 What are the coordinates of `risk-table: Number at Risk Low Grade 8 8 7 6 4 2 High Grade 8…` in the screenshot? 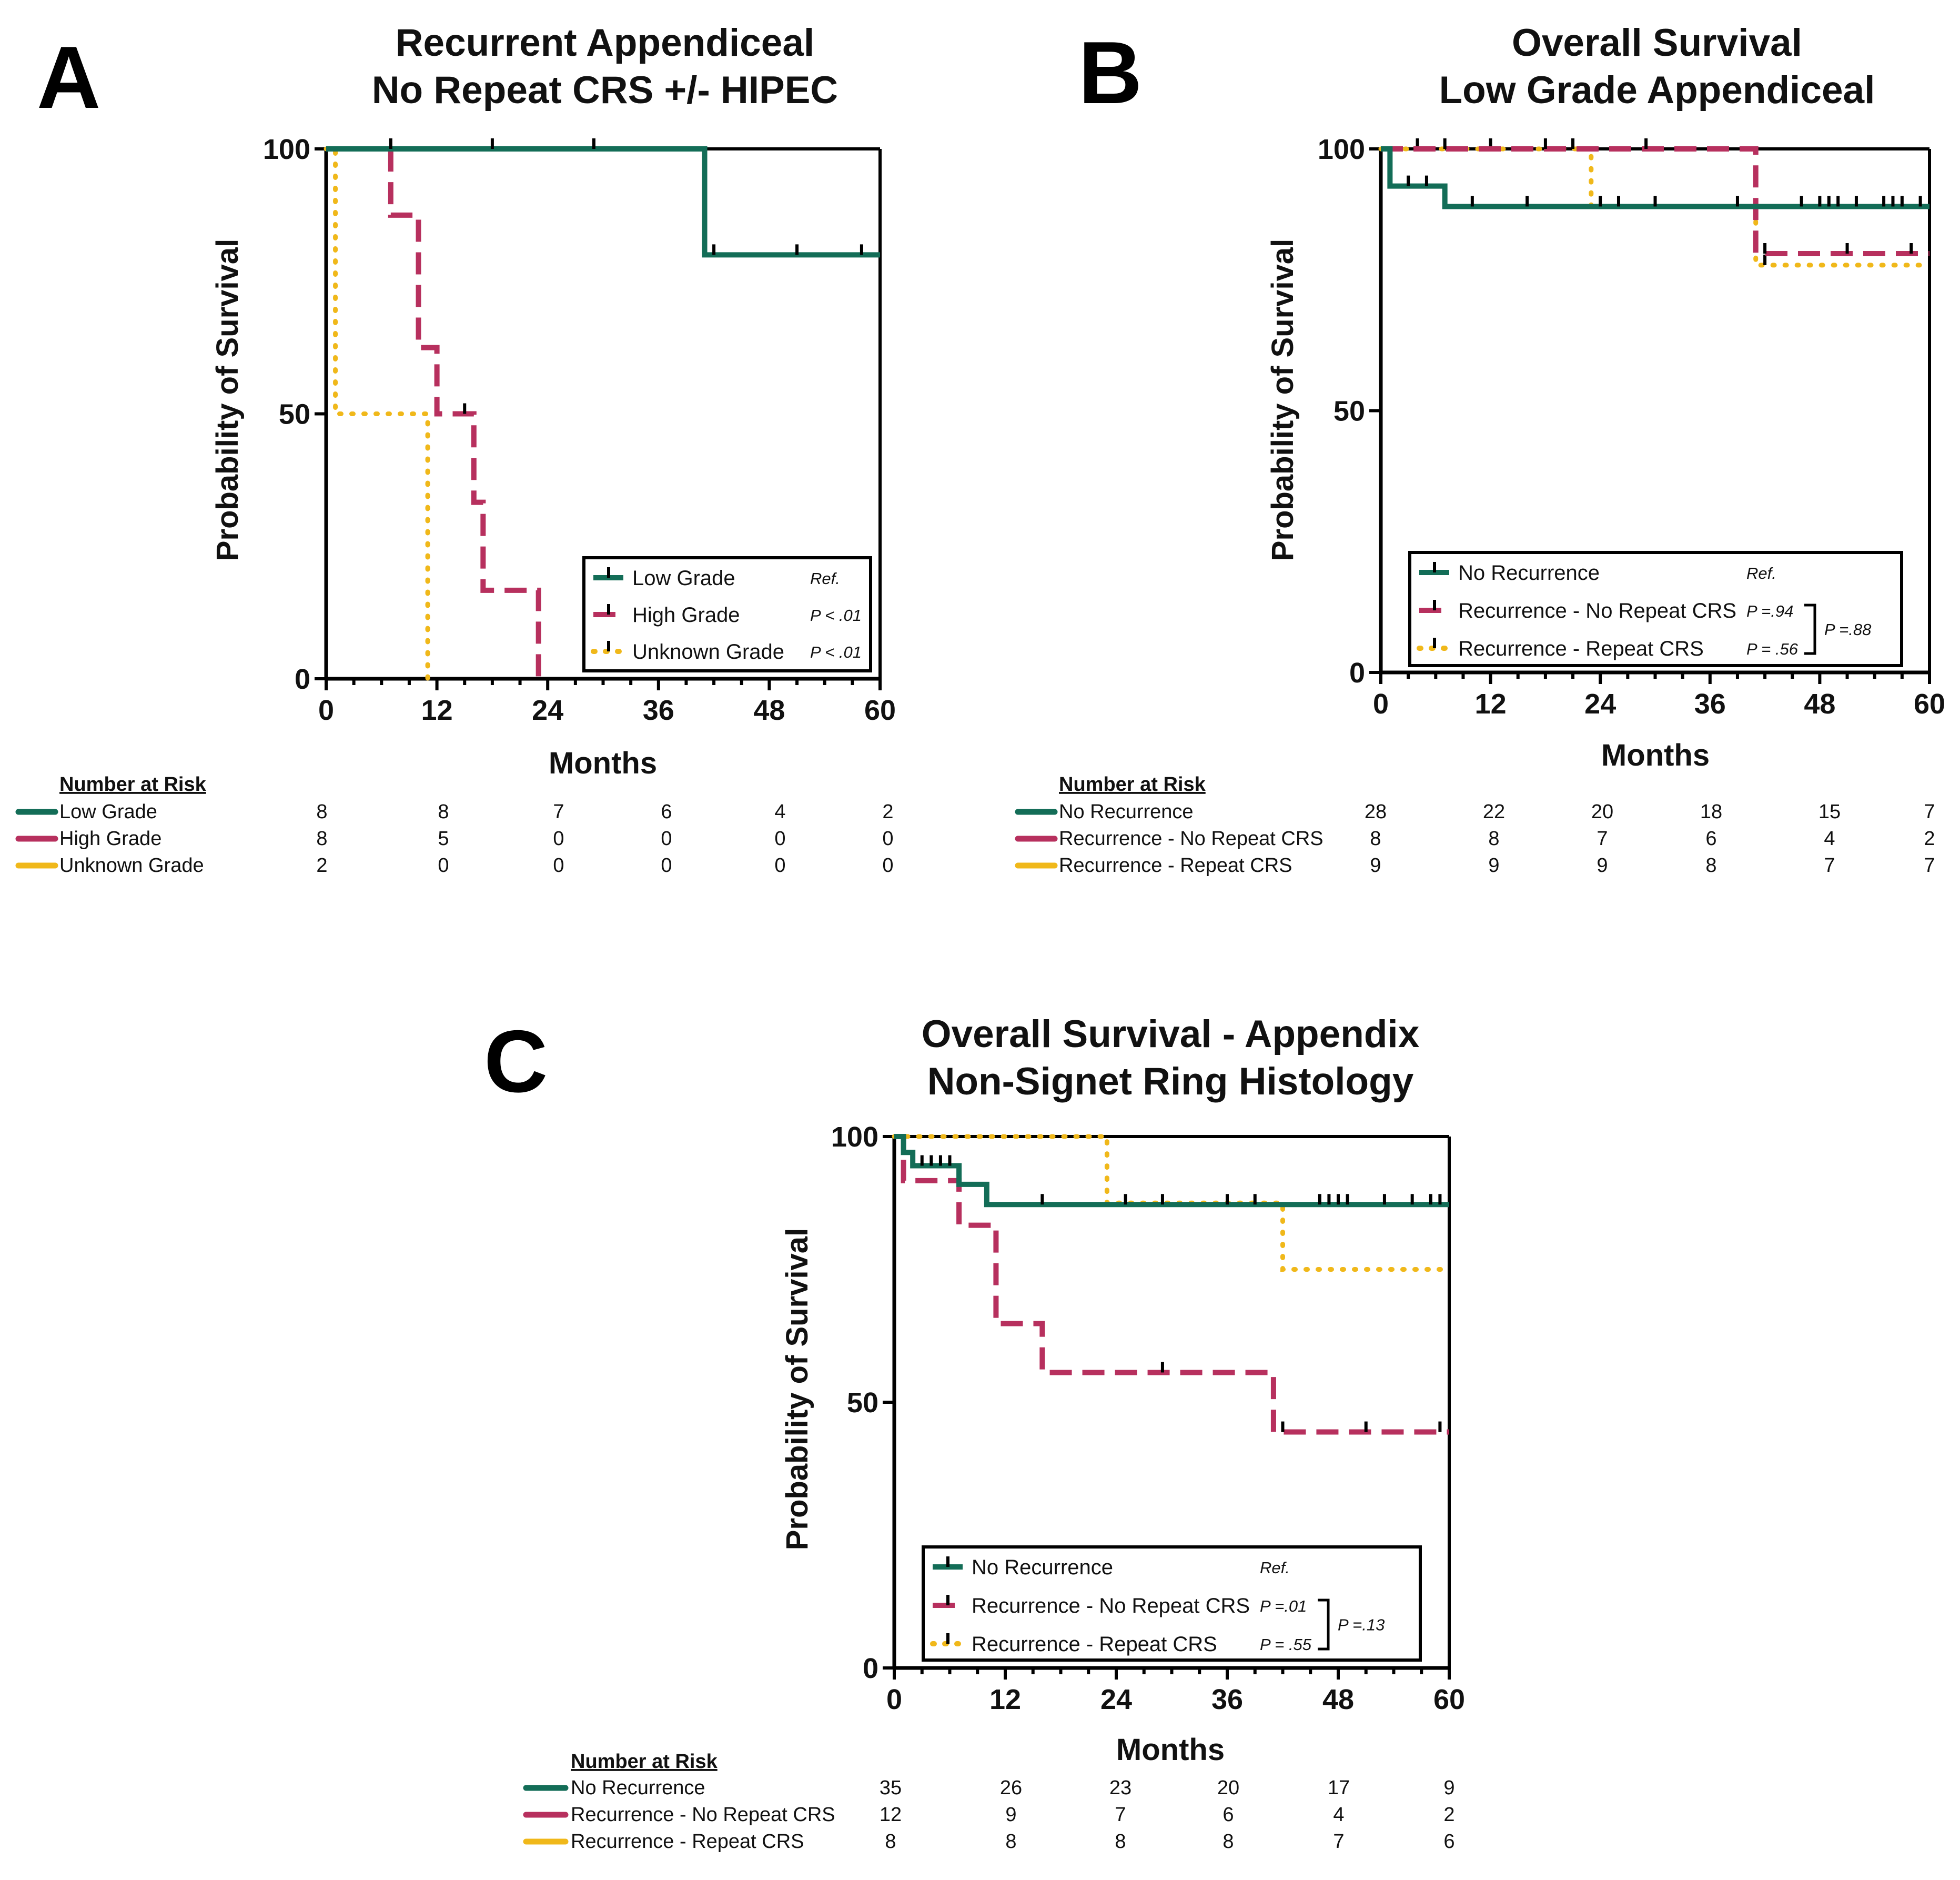 It's located at (455, 825).